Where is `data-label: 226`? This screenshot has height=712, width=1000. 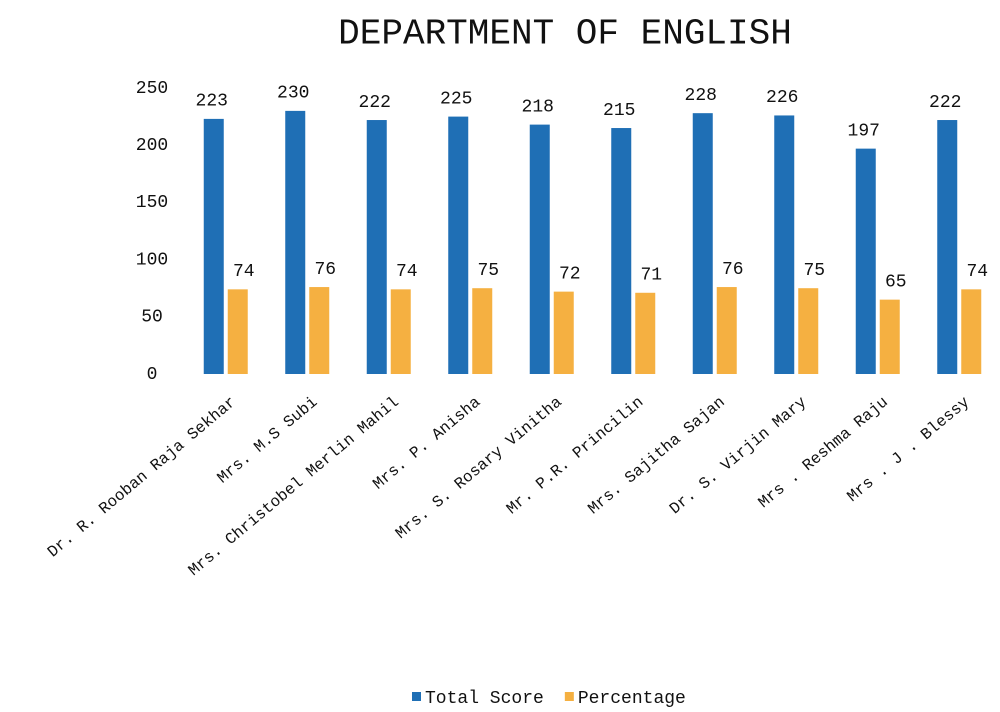 data-label: 226 is located at coordinates (782, 98).